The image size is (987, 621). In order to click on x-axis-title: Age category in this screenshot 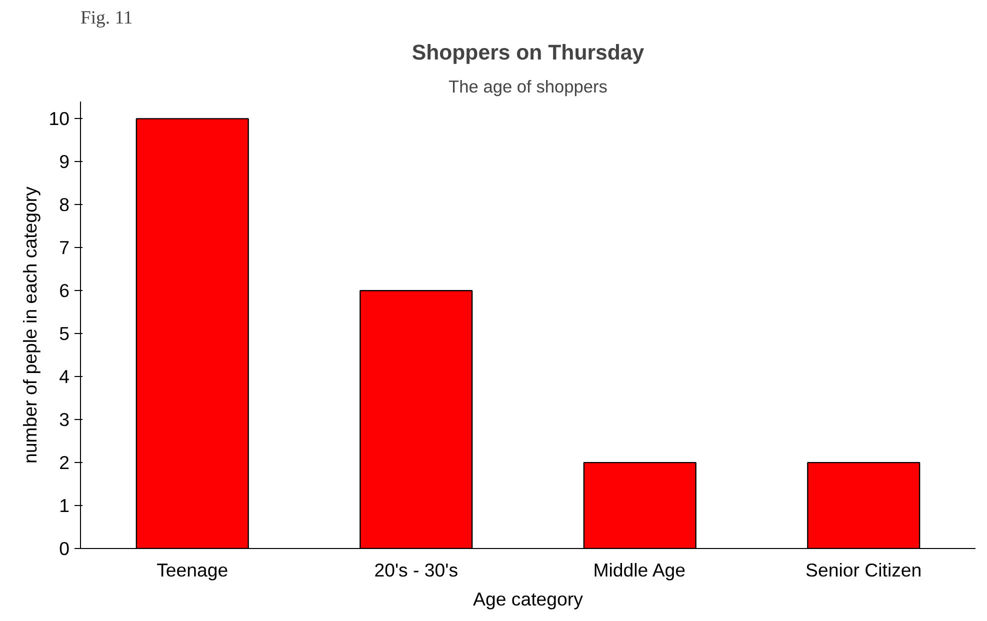, I will do `click(528, 599)`.